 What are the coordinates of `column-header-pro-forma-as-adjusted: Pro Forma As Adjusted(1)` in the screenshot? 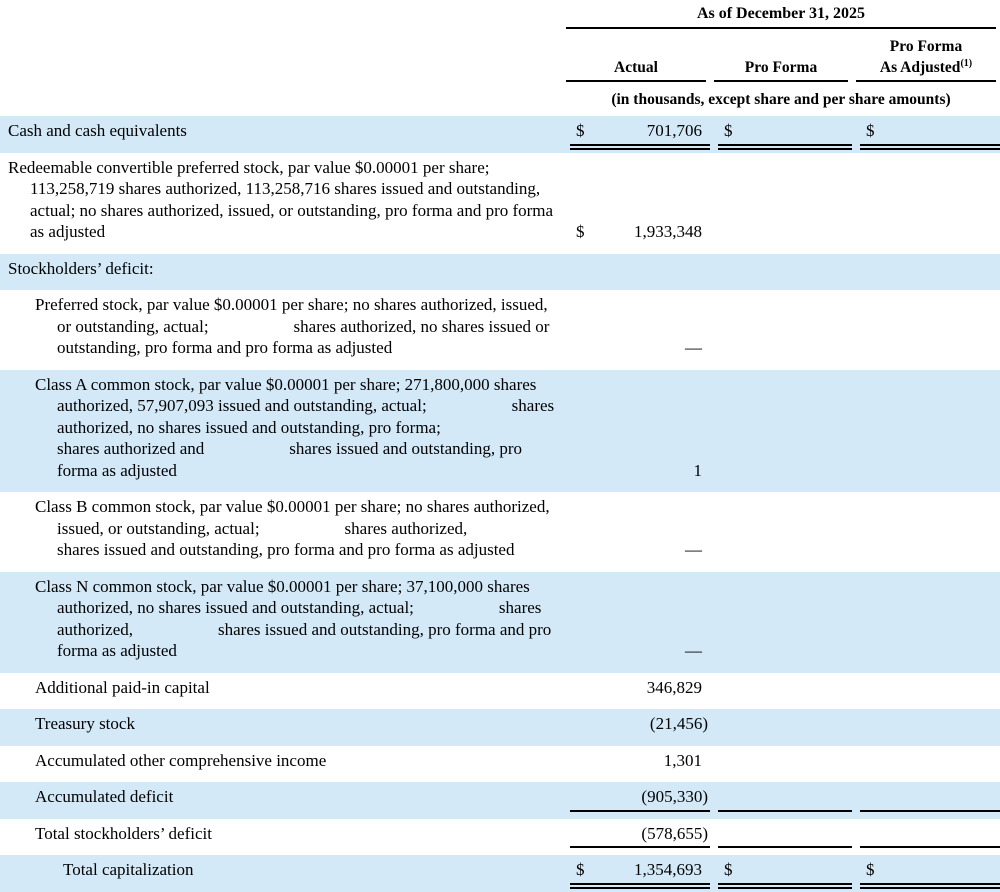 It's located at (926, 60).